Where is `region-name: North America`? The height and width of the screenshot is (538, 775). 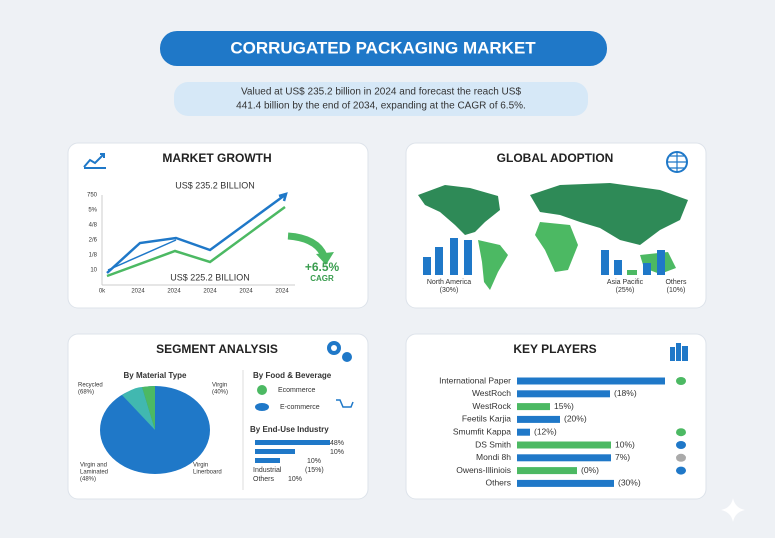
region-name: North America is located at coordinates (449, 282).